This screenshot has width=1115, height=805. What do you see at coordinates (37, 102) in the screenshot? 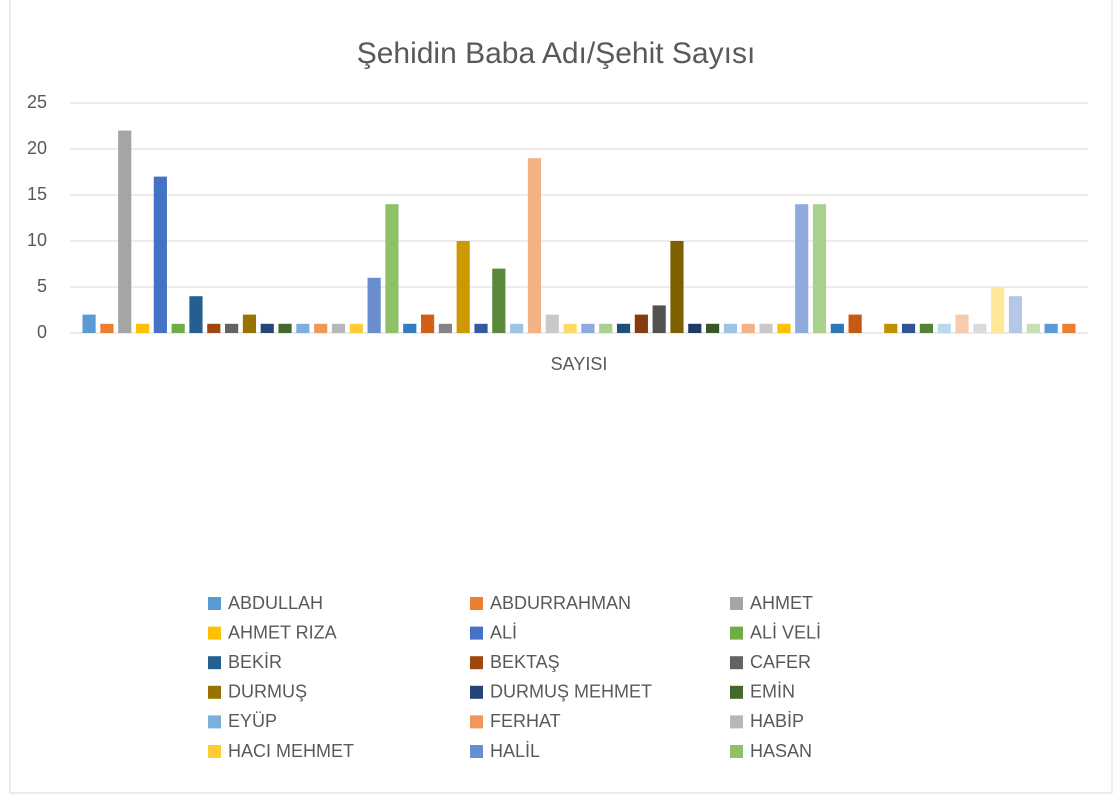
I see `y-tick-label: 25` at bounding box center [37, 102].